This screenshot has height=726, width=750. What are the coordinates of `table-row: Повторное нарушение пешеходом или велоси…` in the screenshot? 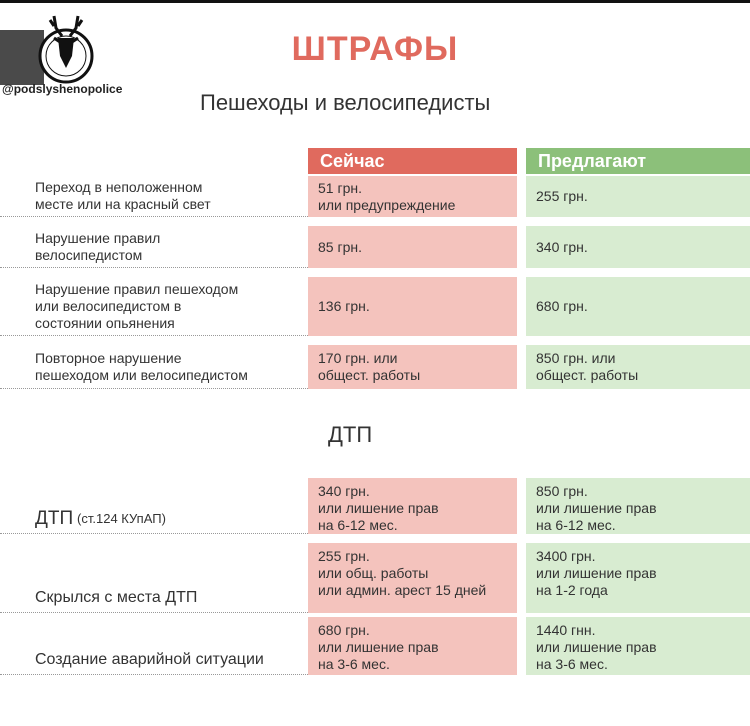 It's located at (375, 367).